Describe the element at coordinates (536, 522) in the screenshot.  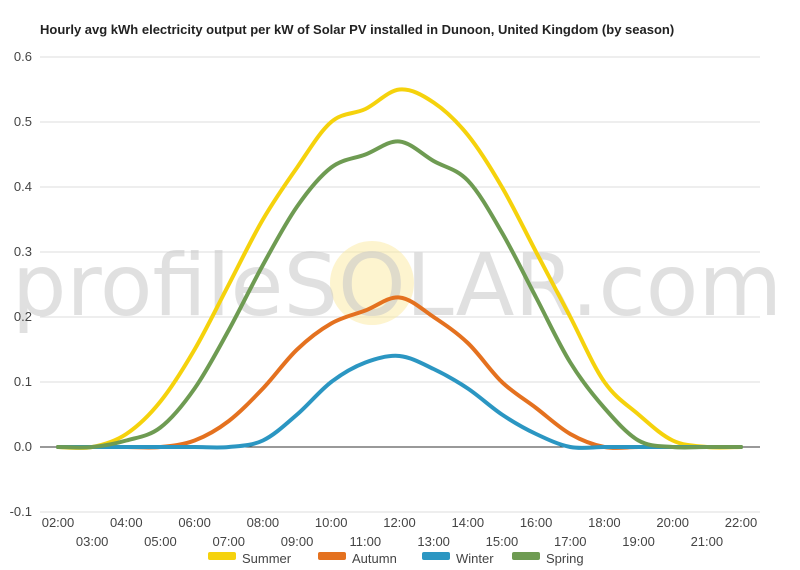
I see `x-tick-label: 16:00` at that location.